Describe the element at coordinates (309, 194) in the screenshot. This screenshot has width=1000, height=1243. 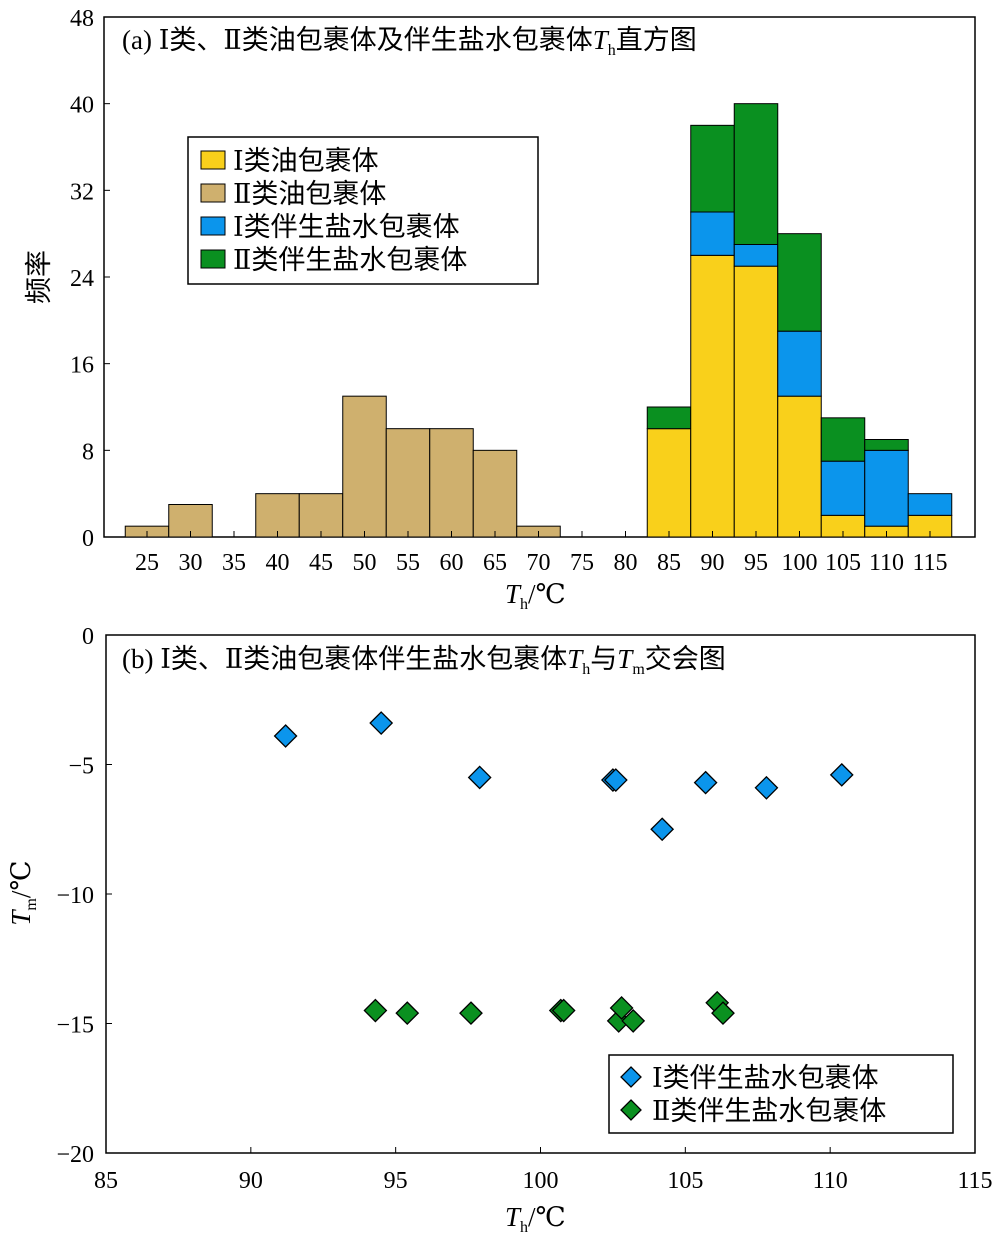
I see `legend-label: Ⅱ类油包裹体` at that location.